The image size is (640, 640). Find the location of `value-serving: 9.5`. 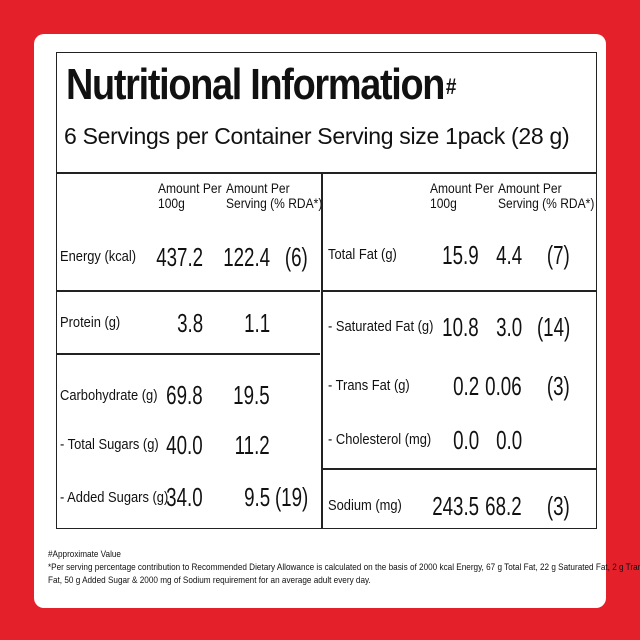

value-serving: 9.5 is located at coordinates (256, 497).